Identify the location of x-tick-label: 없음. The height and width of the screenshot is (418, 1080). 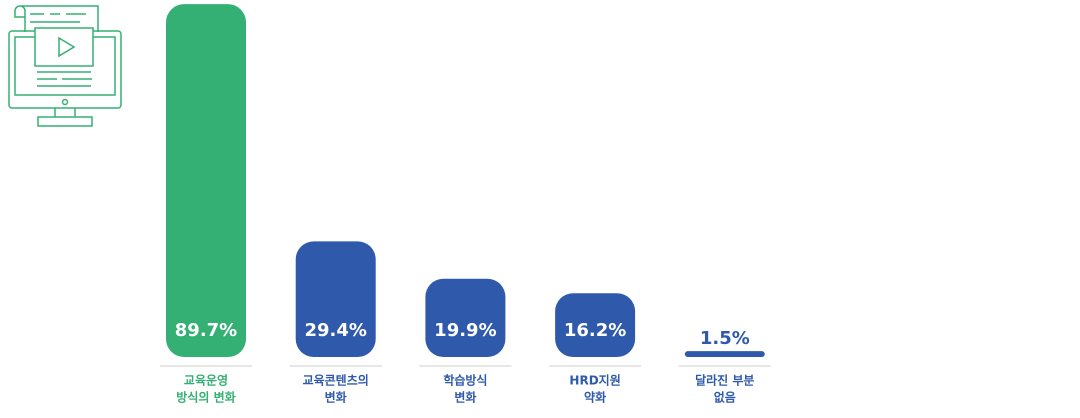
(725, 397).